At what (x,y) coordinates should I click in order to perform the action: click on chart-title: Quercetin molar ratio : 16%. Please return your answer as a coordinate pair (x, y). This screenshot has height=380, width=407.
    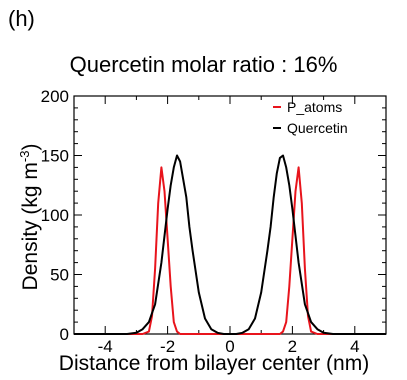
    Looking at the image, I should click on (203, 64).